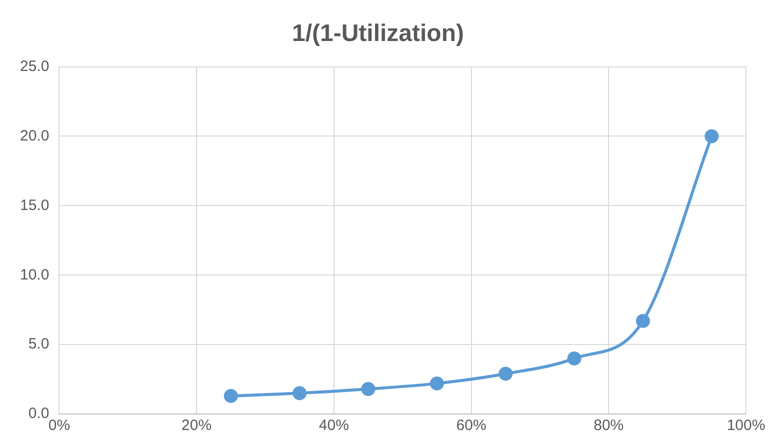  What do you see at coordinates (35, 275) in the screenshot?
I see `y-tick-label: 10.0` at bounding box center [35, 275].